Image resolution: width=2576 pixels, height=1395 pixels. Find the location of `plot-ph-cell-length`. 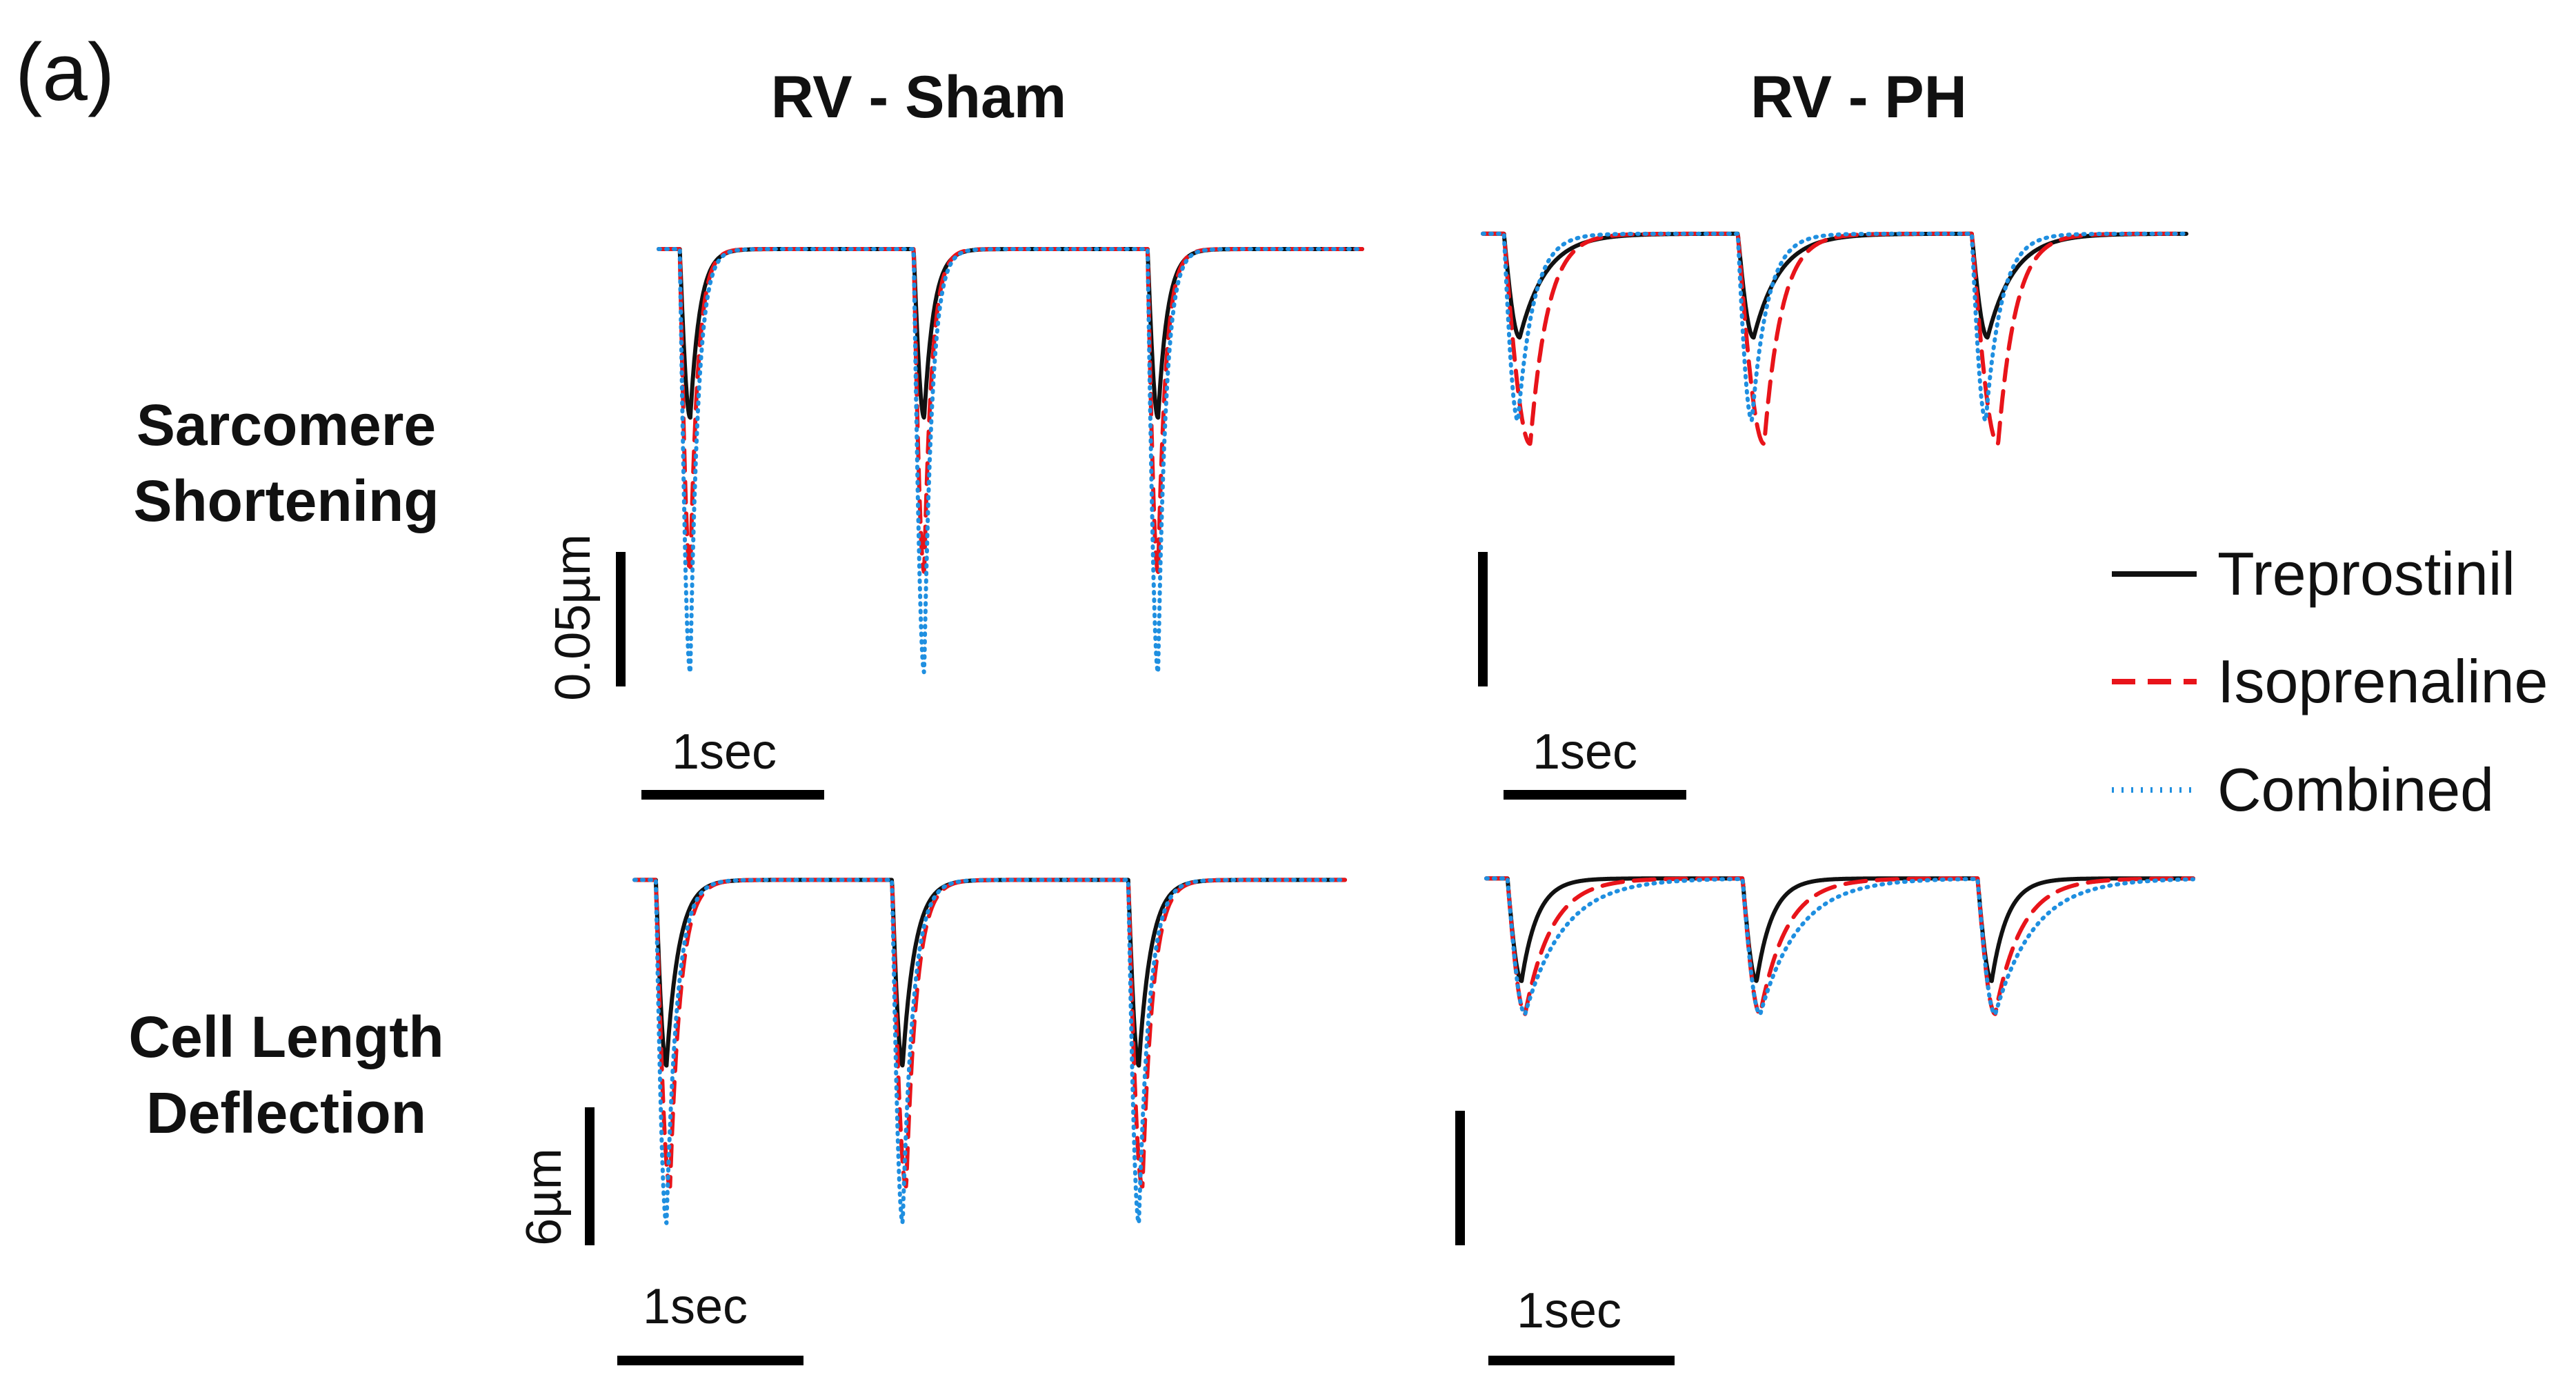

plot-ph-cell-length is located at coordinates (1839, 947).